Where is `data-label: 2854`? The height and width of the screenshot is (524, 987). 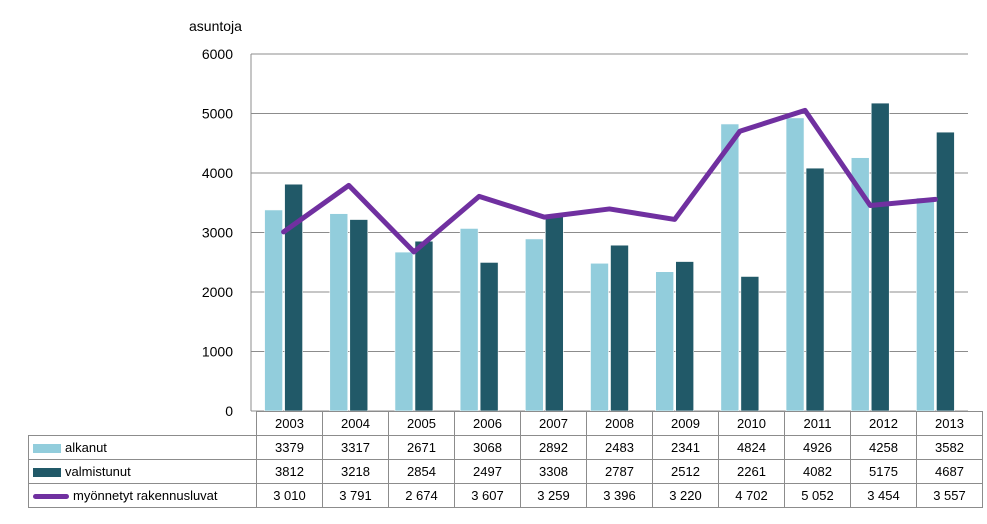 data-label: 2854 is located at coordinates (421, 471).